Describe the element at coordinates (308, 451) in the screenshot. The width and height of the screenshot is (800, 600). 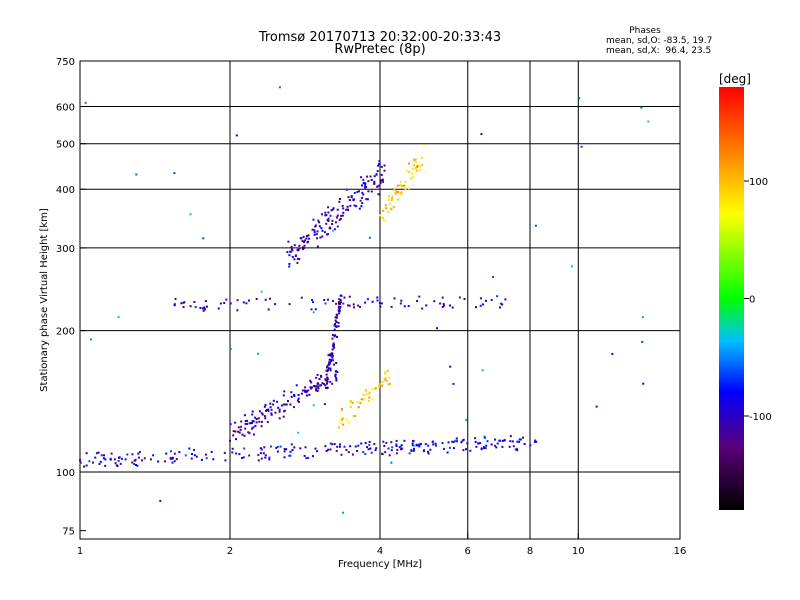
I see `series-group` at that location.